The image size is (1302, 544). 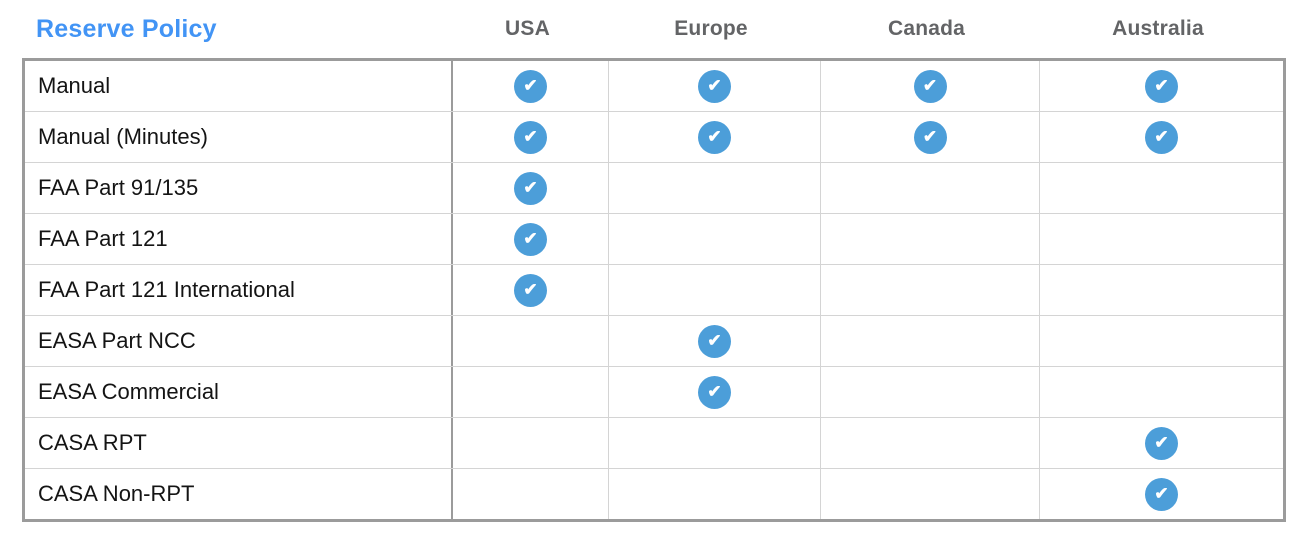 I want to click on row-label: EASA Part NCC, so click(x=239, y=341).